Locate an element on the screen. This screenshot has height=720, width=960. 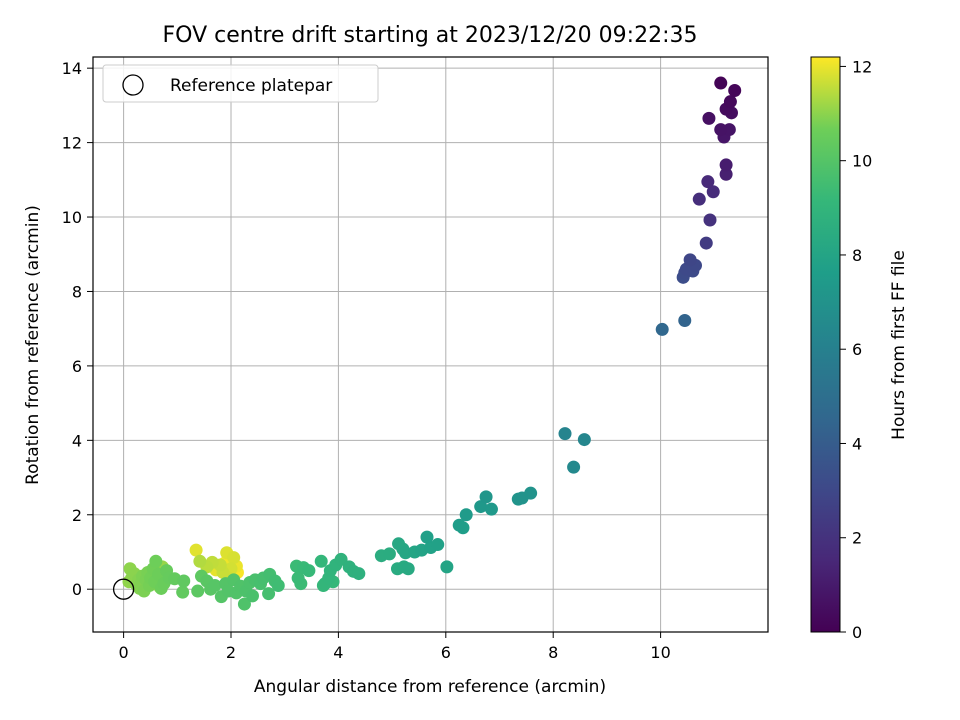
colorbar-tick-label: 4 is located at coordinates (857, 443).